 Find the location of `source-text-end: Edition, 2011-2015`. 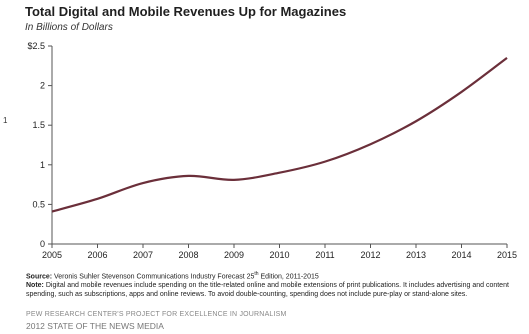

source-text-end: Edition, 2011-2015 is located at coordinates (288, 277).